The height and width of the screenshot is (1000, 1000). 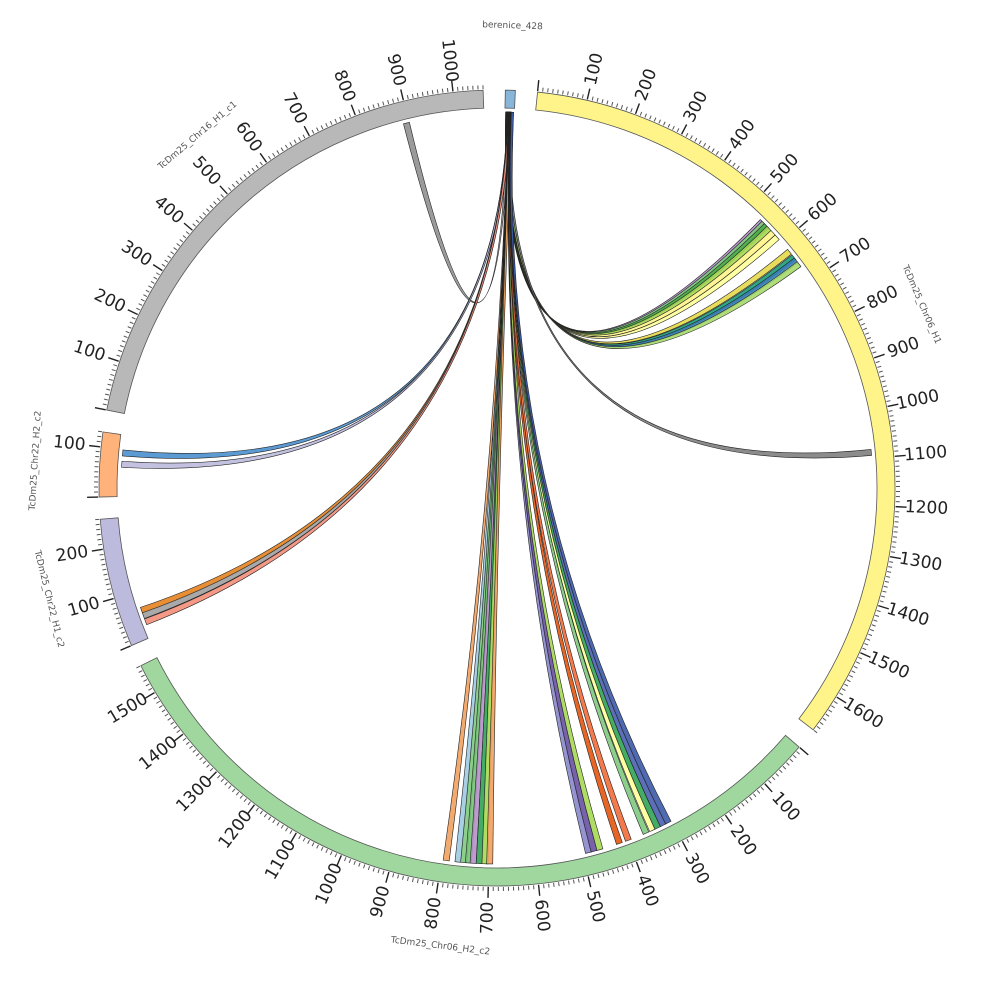 I want to click on tick-label: 200, so click(x=743, y=841).